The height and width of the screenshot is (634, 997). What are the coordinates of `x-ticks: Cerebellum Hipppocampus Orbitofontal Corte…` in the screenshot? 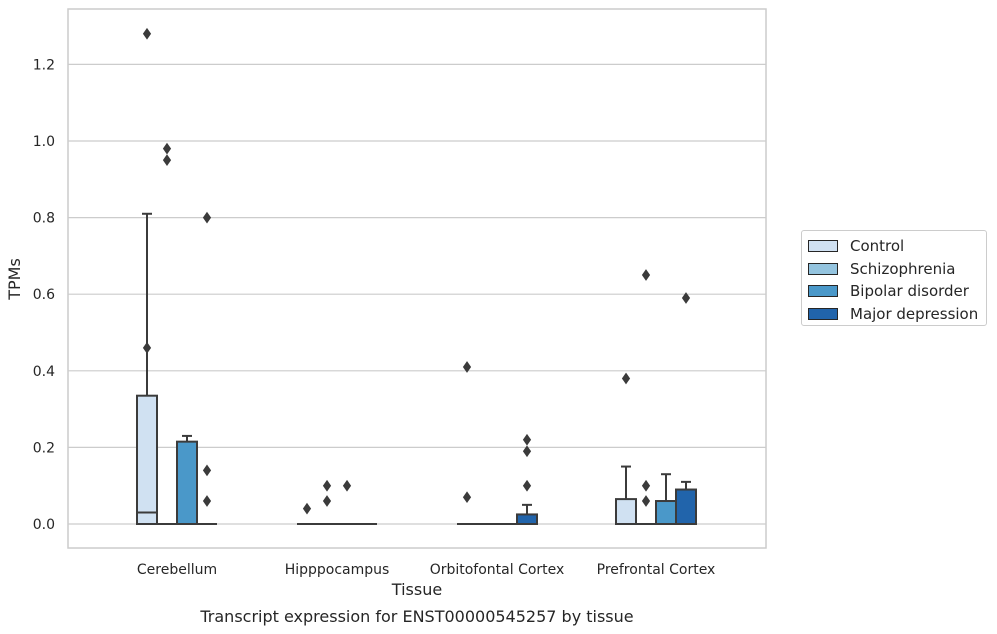 It's located at (426, 570).